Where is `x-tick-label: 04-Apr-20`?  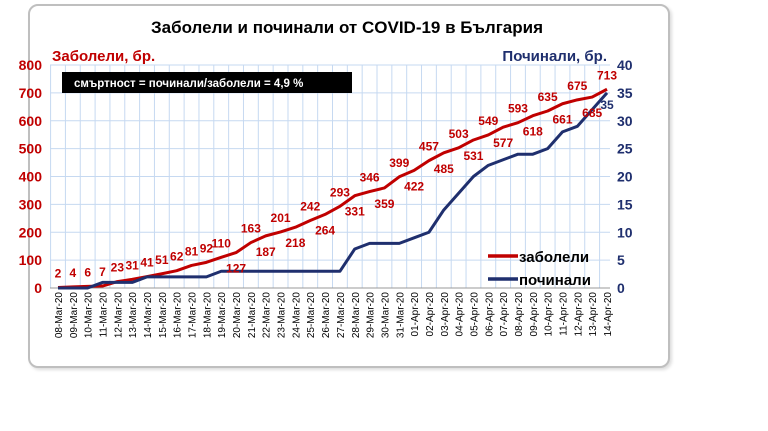
x-tick-label: 04-Apr-20 is located at coordinates (460, 314).